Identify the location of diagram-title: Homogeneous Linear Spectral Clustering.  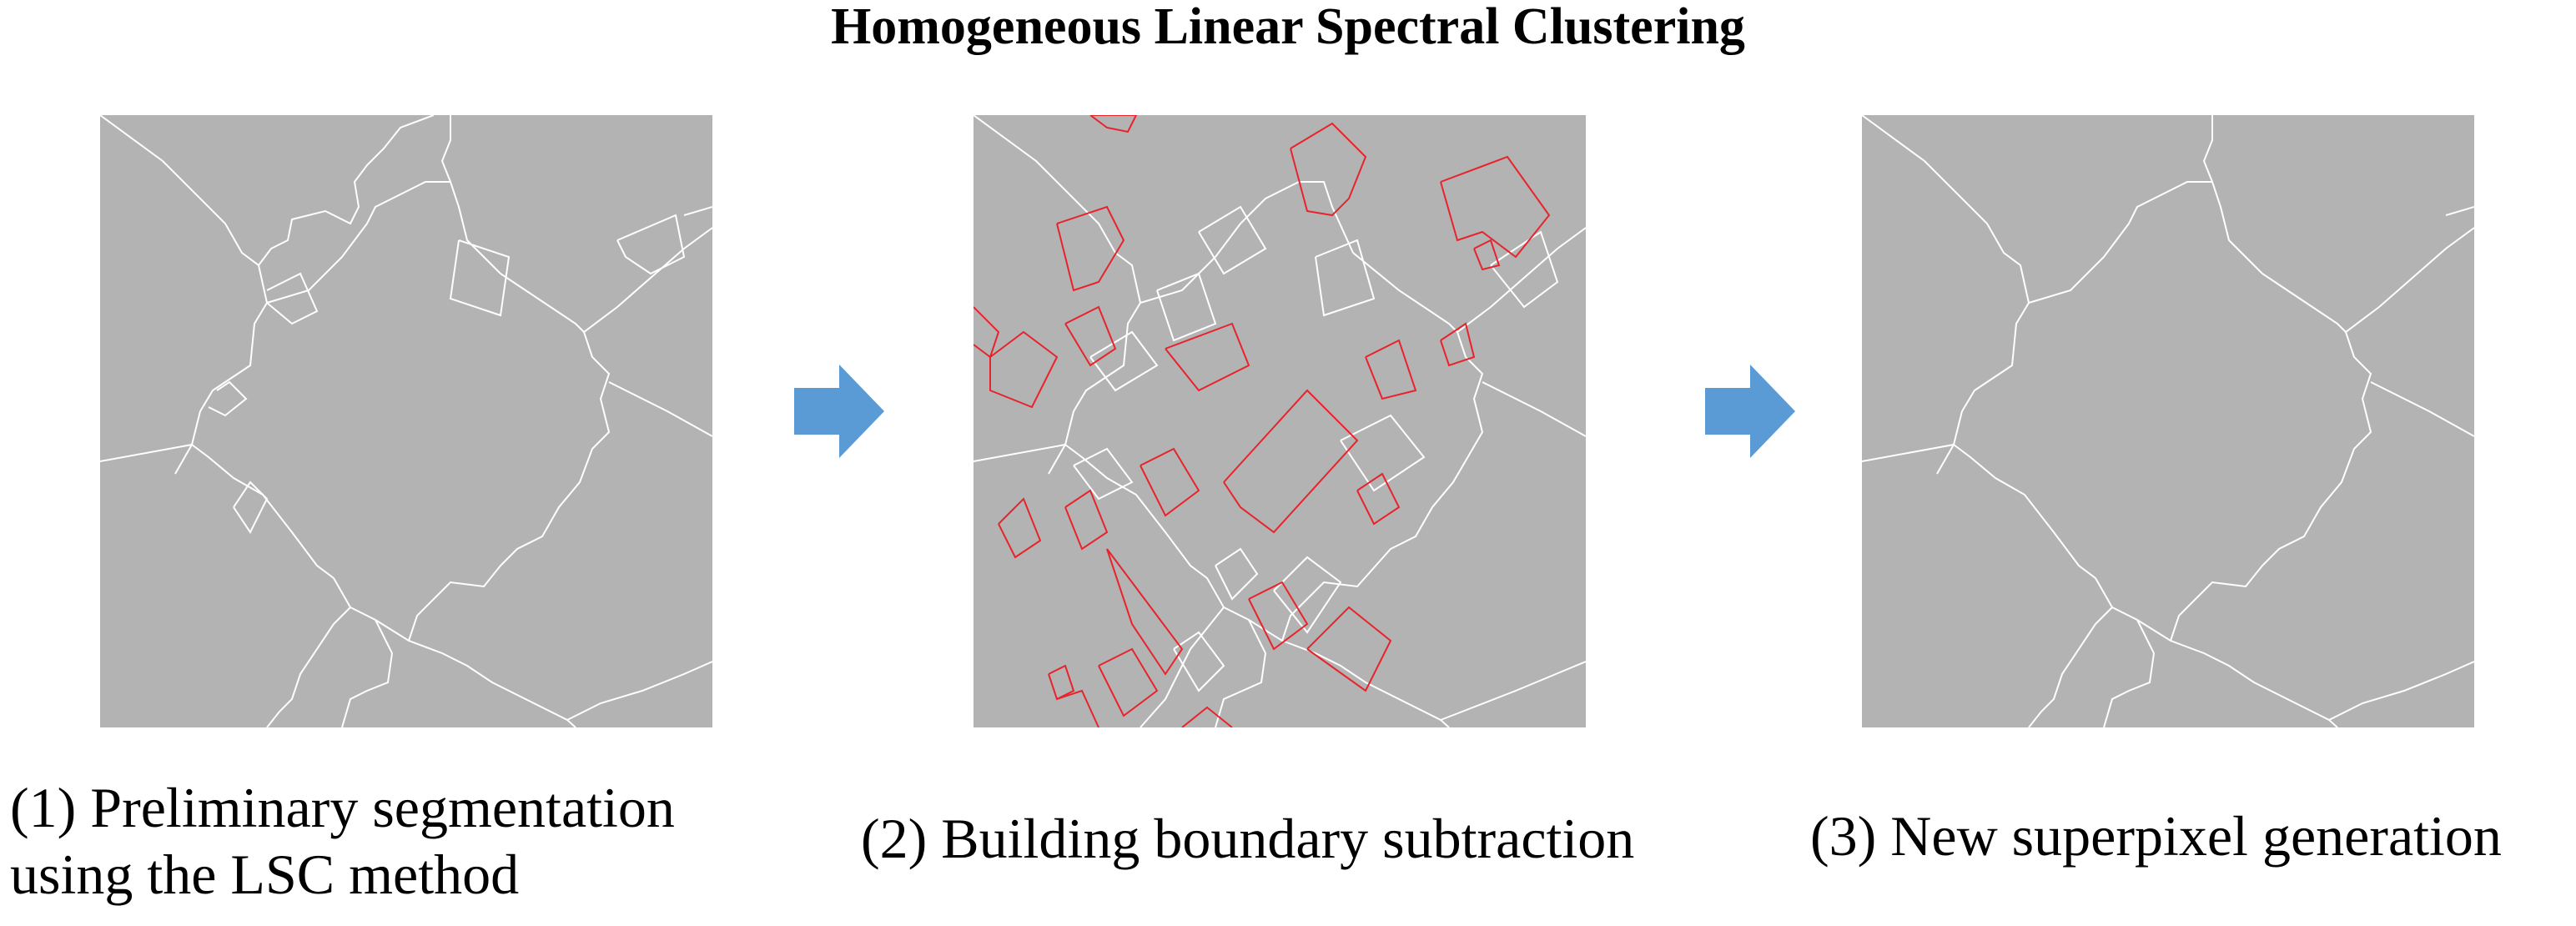
(1288, 28).